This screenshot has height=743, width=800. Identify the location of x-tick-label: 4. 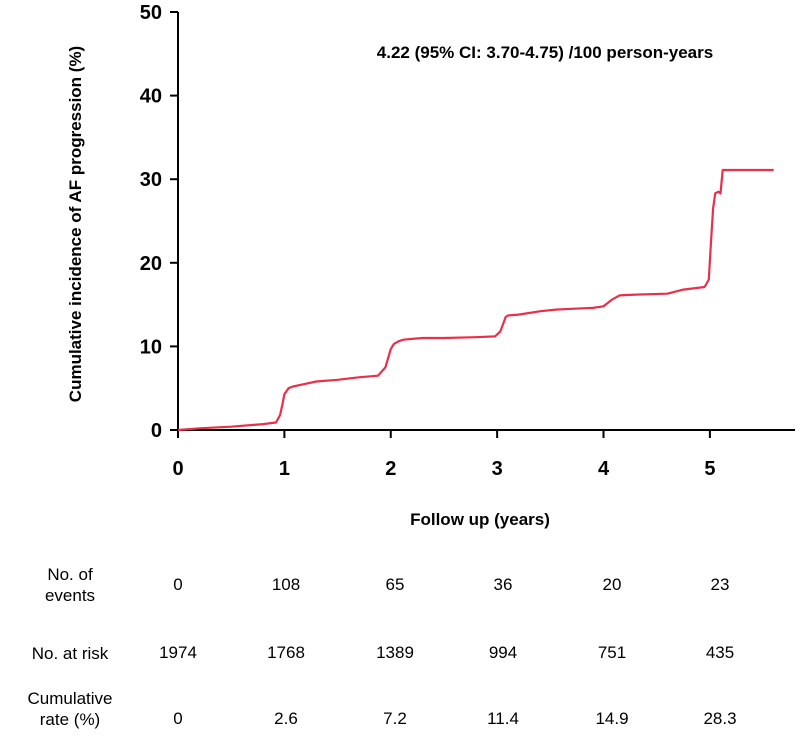
(604, 469).